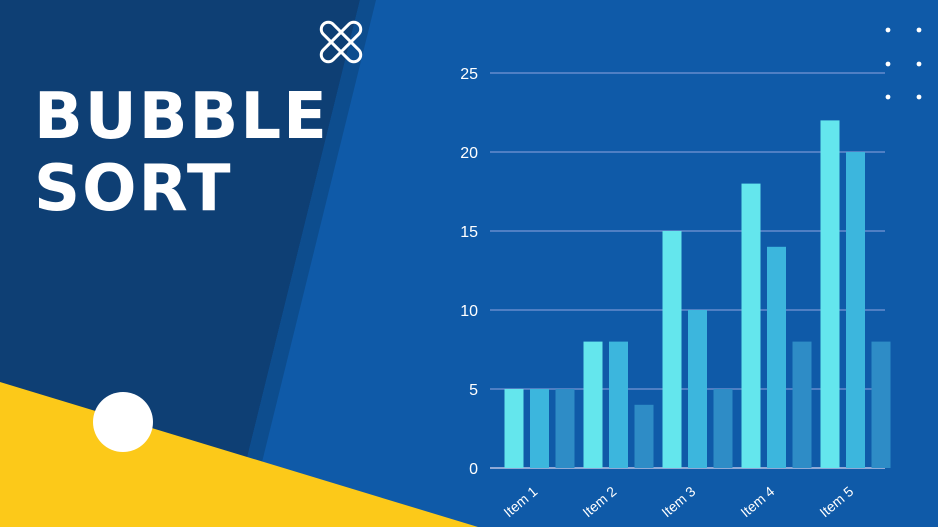 This screenshot has height=527, width=938. I want to click on y-tick-label: 20, so click(469, 153).